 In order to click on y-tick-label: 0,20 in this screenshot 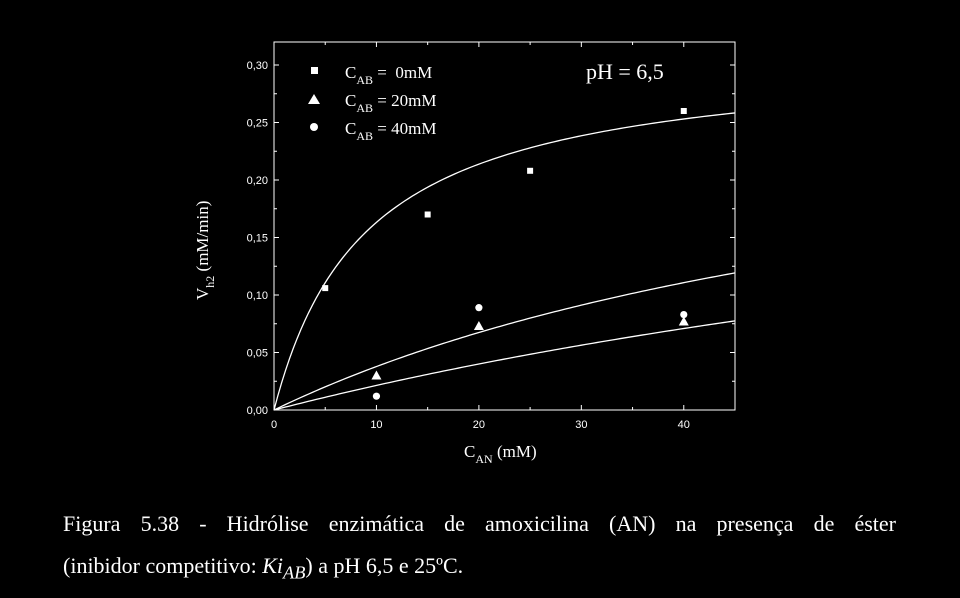, I will do `click(257, 181)`.